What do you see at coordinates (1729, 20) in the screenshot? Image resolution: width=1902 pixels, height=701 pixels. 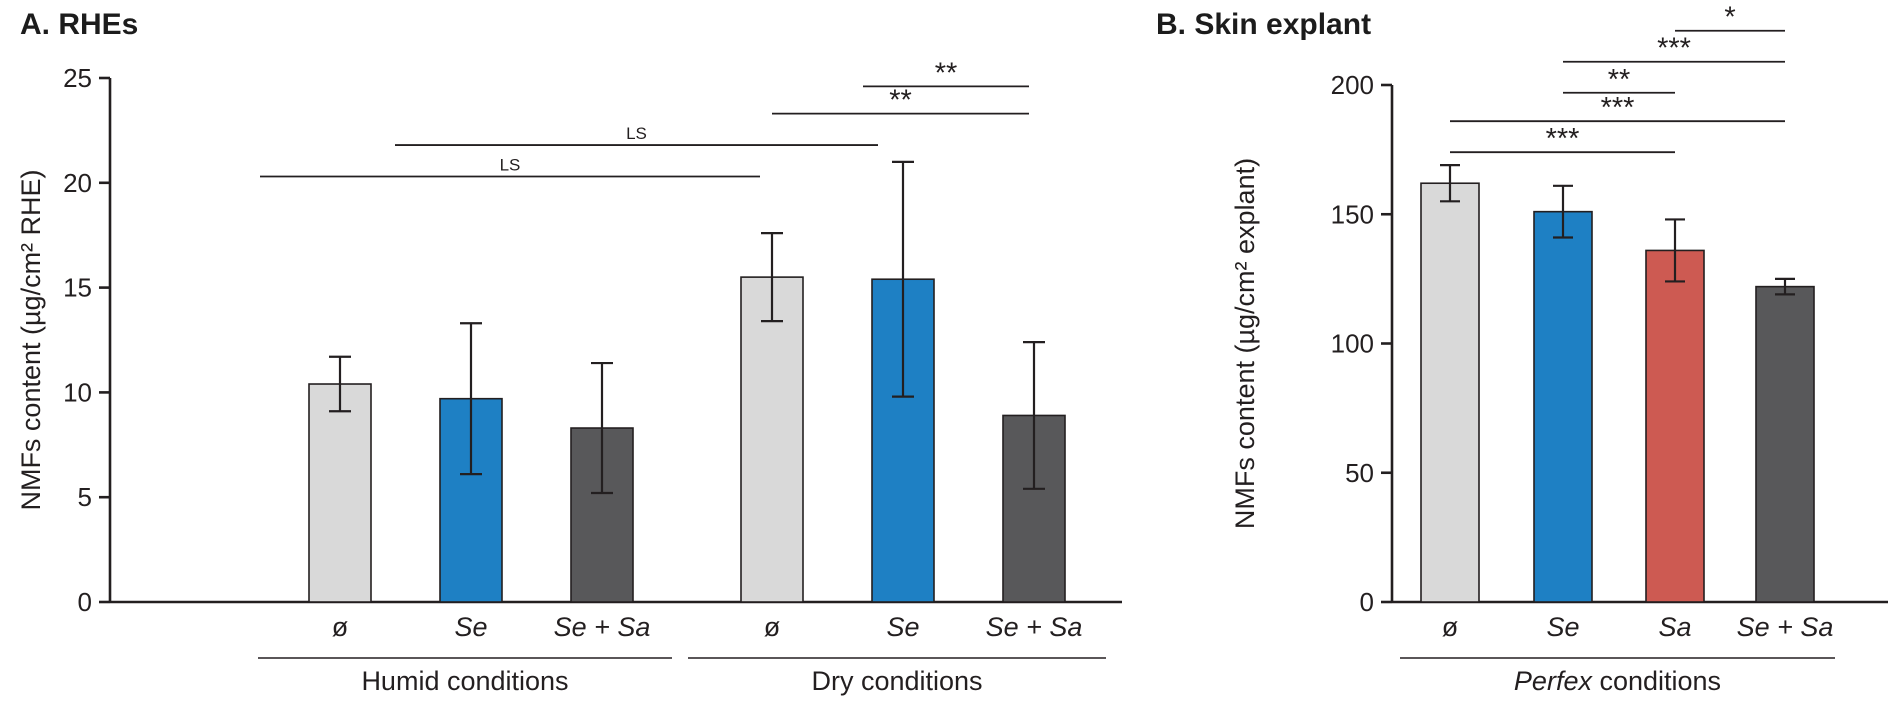 I see `significance-label: *` at bounding box center [1729, 20].